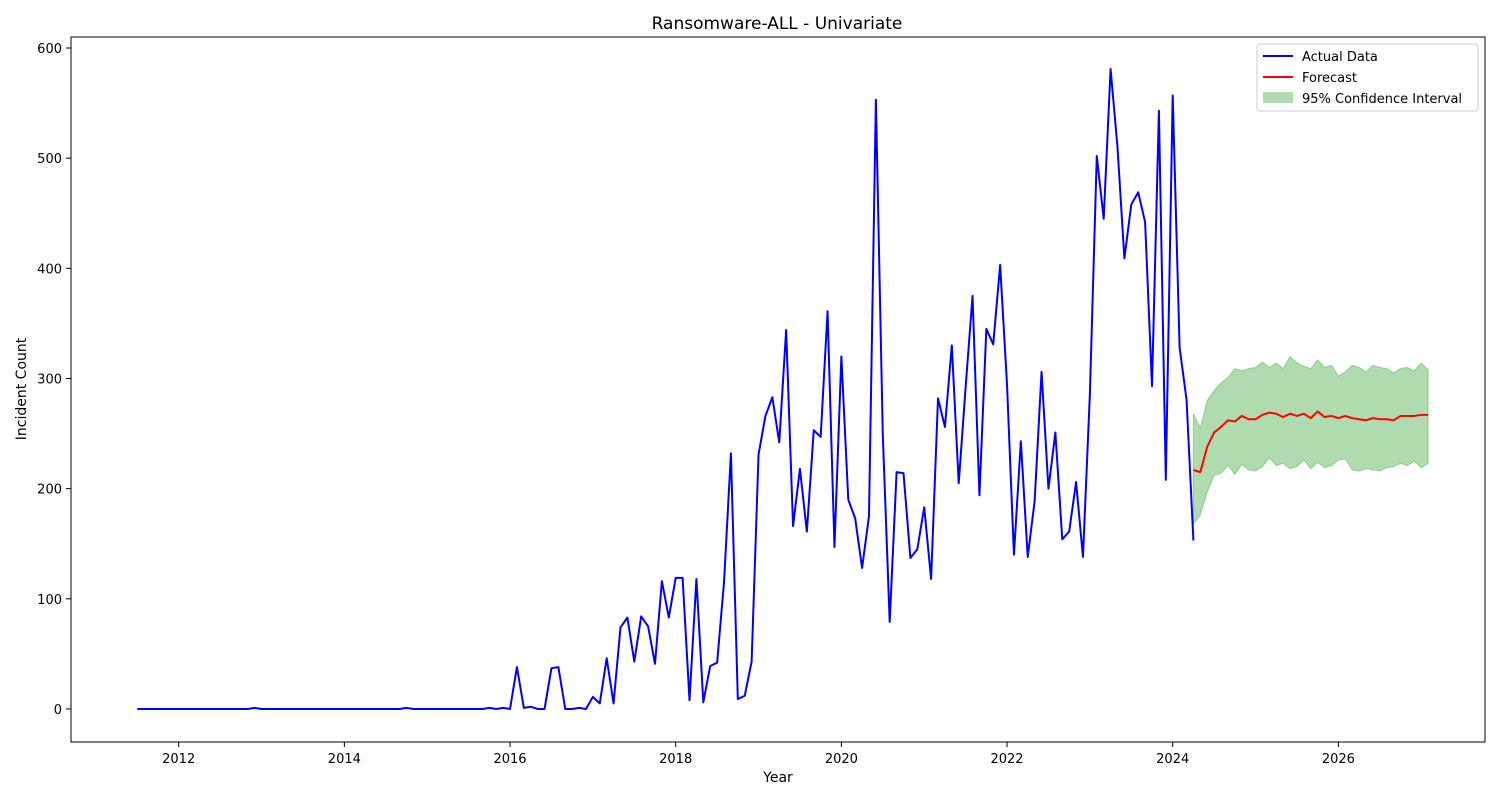 The width and height of the screenshot is (1500, 800). I want to click on x-tick-label: 2012, so click(178, 759).